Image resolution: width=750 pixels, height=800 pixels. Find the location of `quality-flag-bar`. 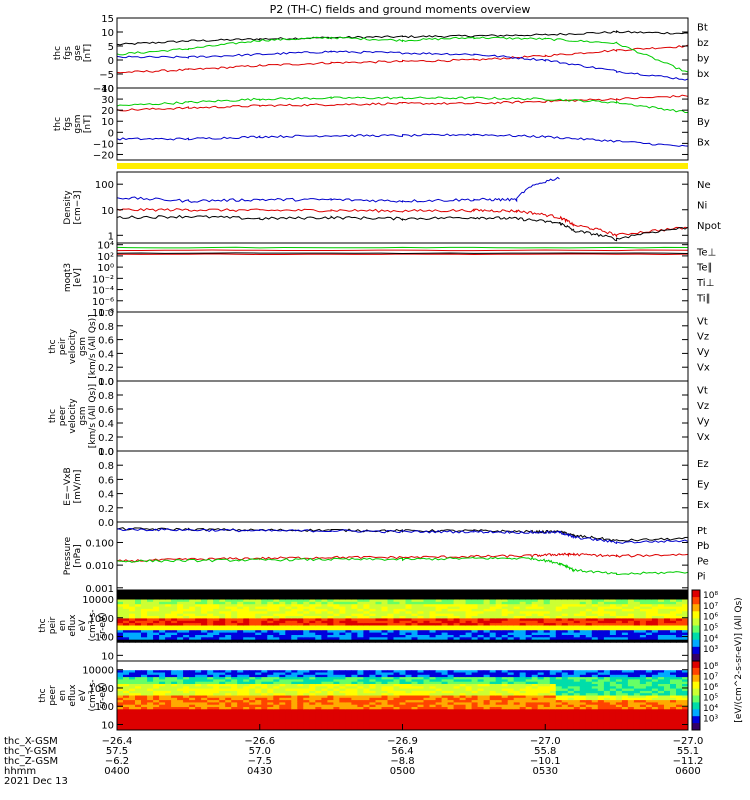

quality-flag-bar is located at coordinates (402, 166).